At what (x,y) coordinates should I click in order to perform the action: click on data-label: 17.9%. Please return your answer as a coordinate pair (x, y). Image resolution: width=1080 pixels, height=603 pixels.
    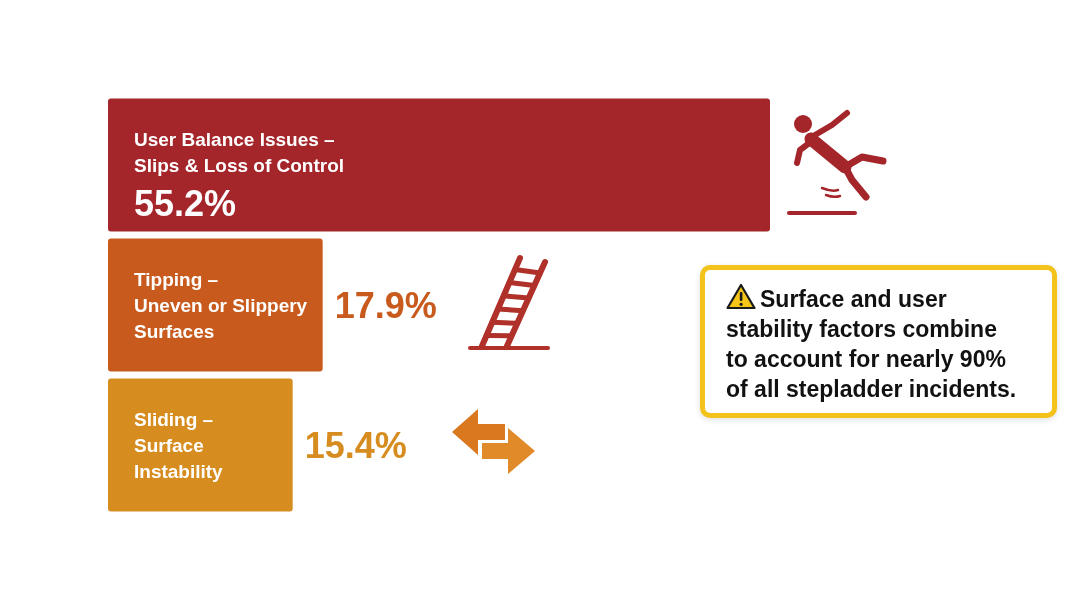
    Looking at the image, I should click on (385, 305).